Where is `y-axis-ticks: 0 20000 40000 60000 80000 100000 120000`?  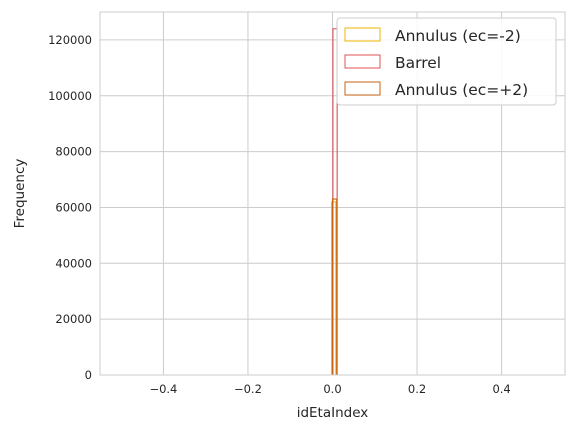 y-axis-ticks: 0 20000 40000 60000 80000 100000 120000 is located at coordinates (70, 207).